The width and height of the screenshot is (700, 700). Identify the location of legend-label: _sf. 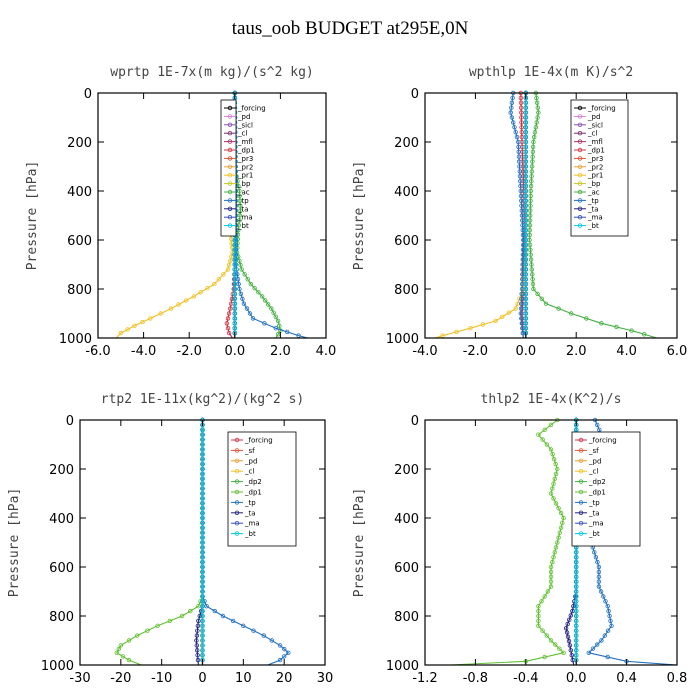
(593, 451).